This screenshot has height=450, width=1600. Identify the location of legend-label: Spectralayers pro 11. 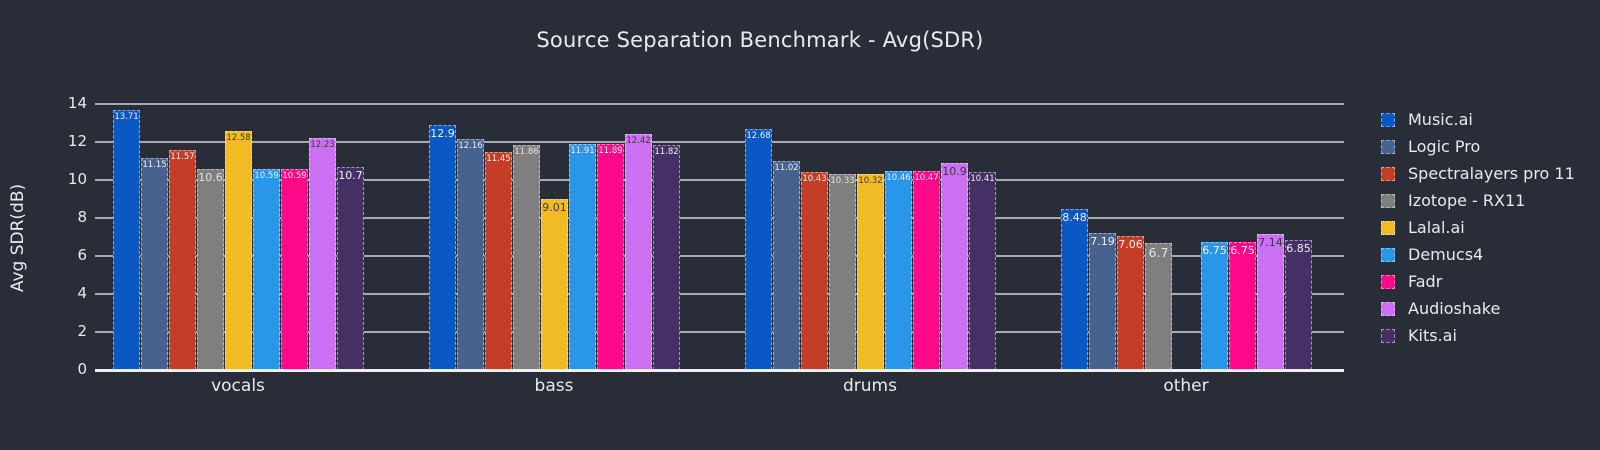
(1491, 173).